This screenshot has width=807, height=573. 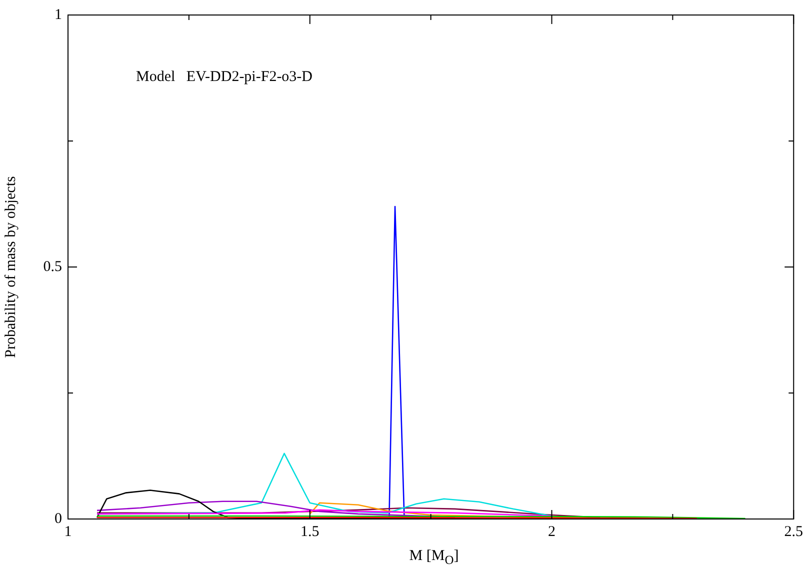 What do you see at coordinates (58, 518) in the screenshot?
I see `y-tick-label: 0` at bounding box center [58, 518].